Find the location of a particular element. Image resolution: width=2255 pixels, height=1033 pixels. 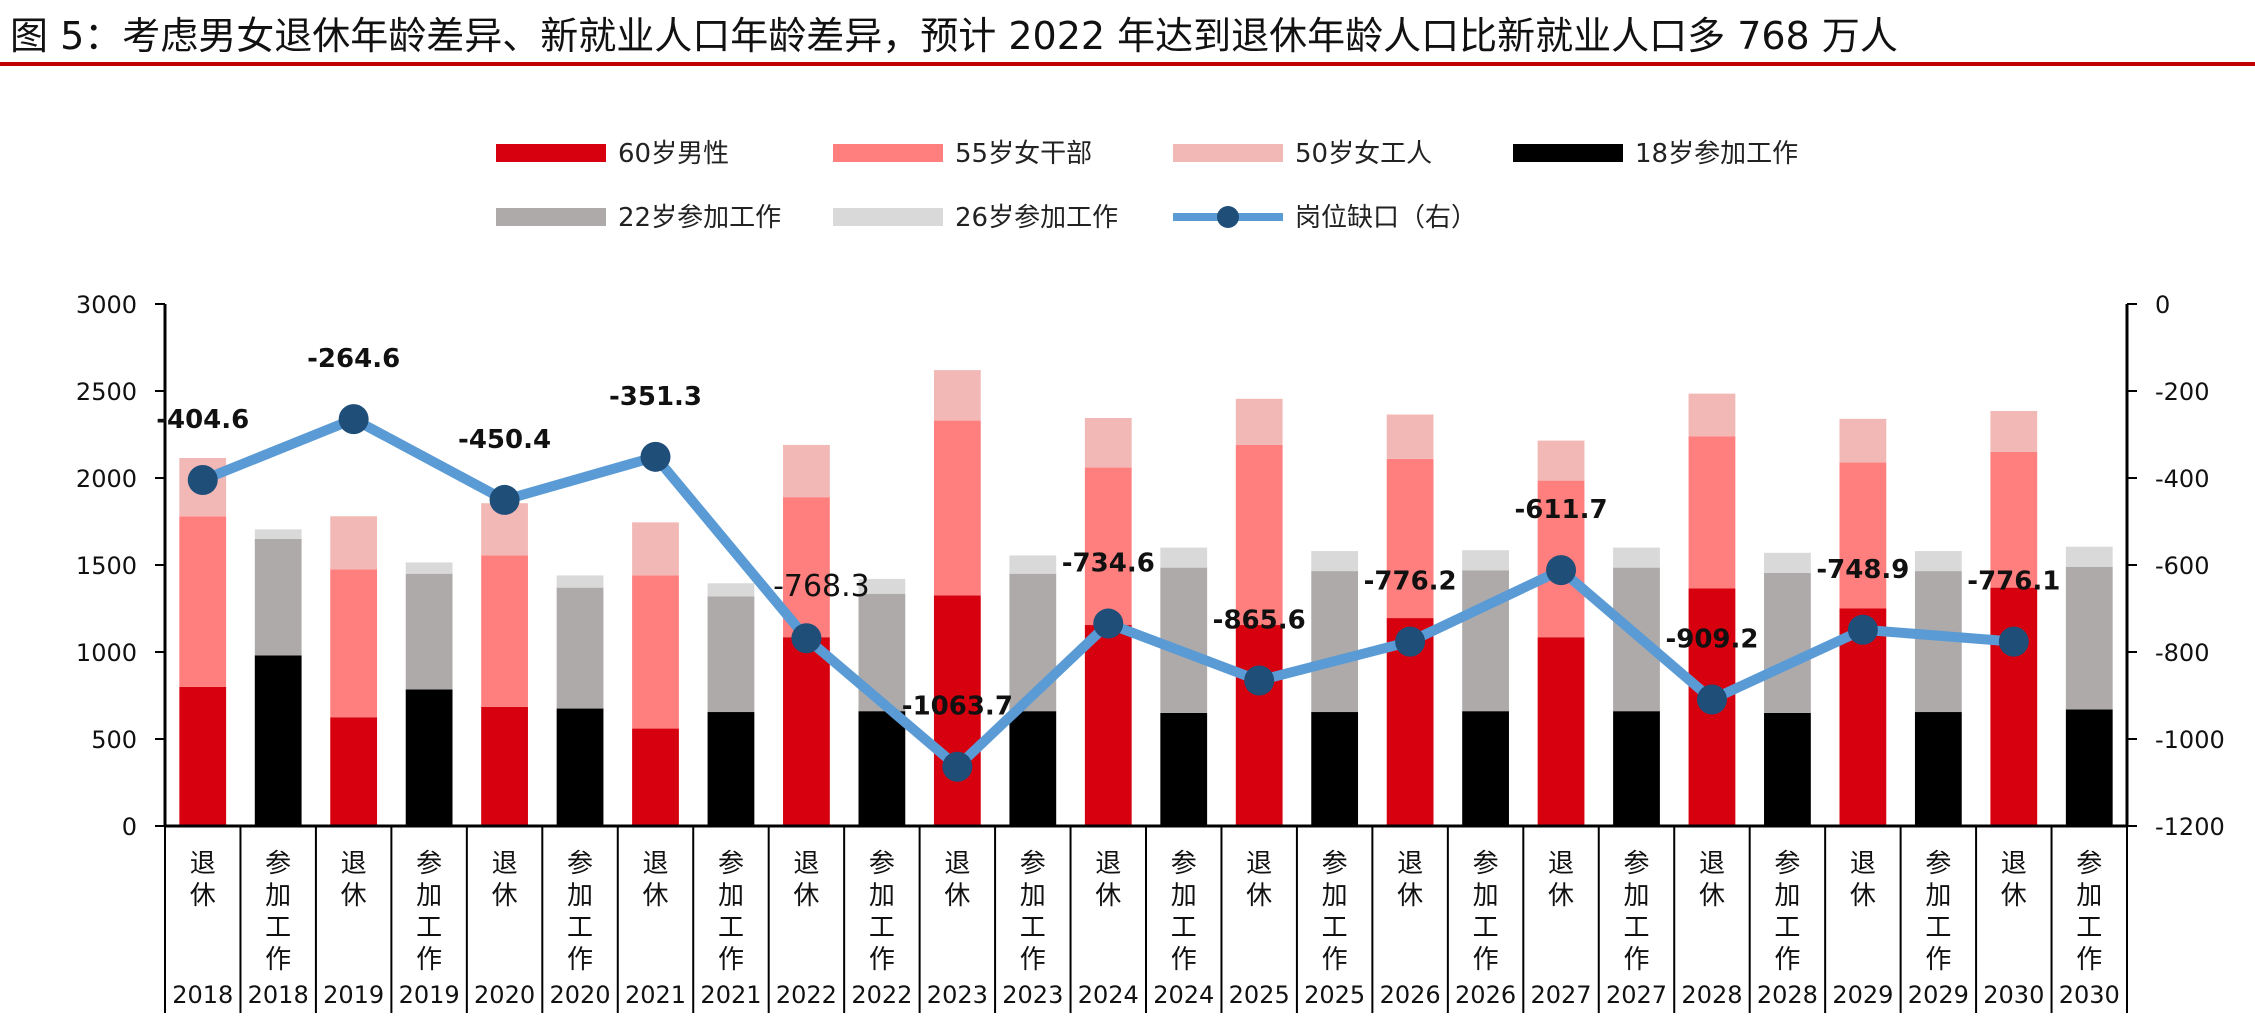

legend-label-2: 50岁女工人 is located at coordinates (1363, 154).